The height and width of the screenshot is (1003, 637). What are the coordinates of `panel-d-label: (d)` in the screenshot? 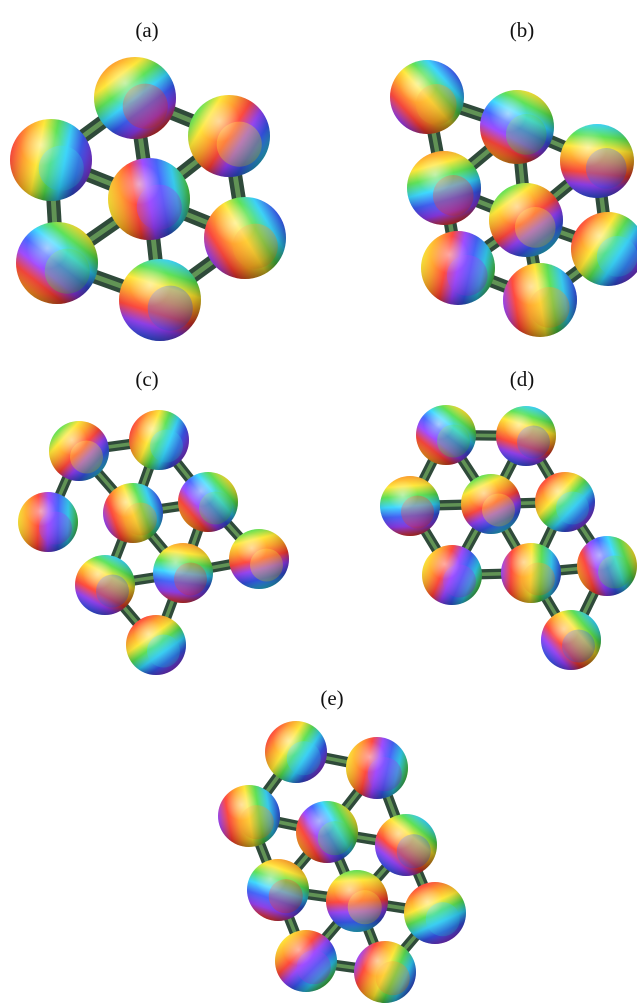 It's located at (522, 379).